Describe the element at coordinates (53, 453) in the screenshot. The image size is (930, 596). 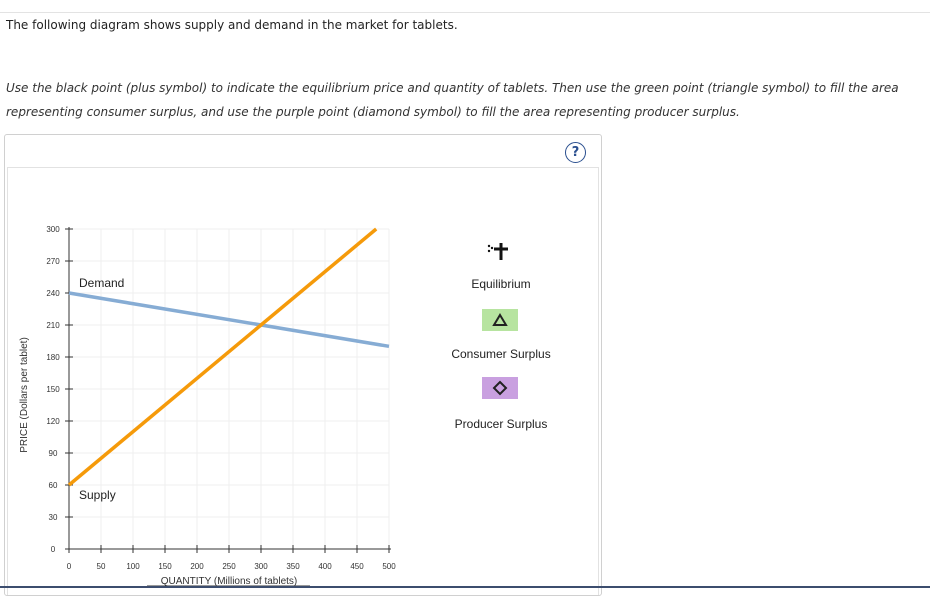
I see `y-tick-label: 90` at that location.